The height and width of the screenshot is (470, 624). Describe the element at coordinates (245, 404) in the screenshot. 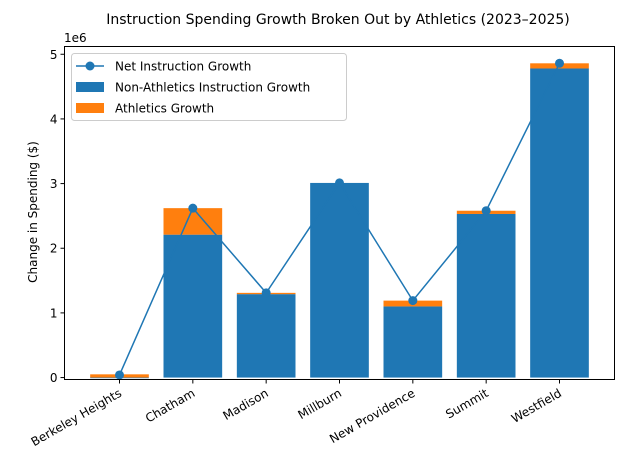

I see `x-tick-label: Madison` at that location.